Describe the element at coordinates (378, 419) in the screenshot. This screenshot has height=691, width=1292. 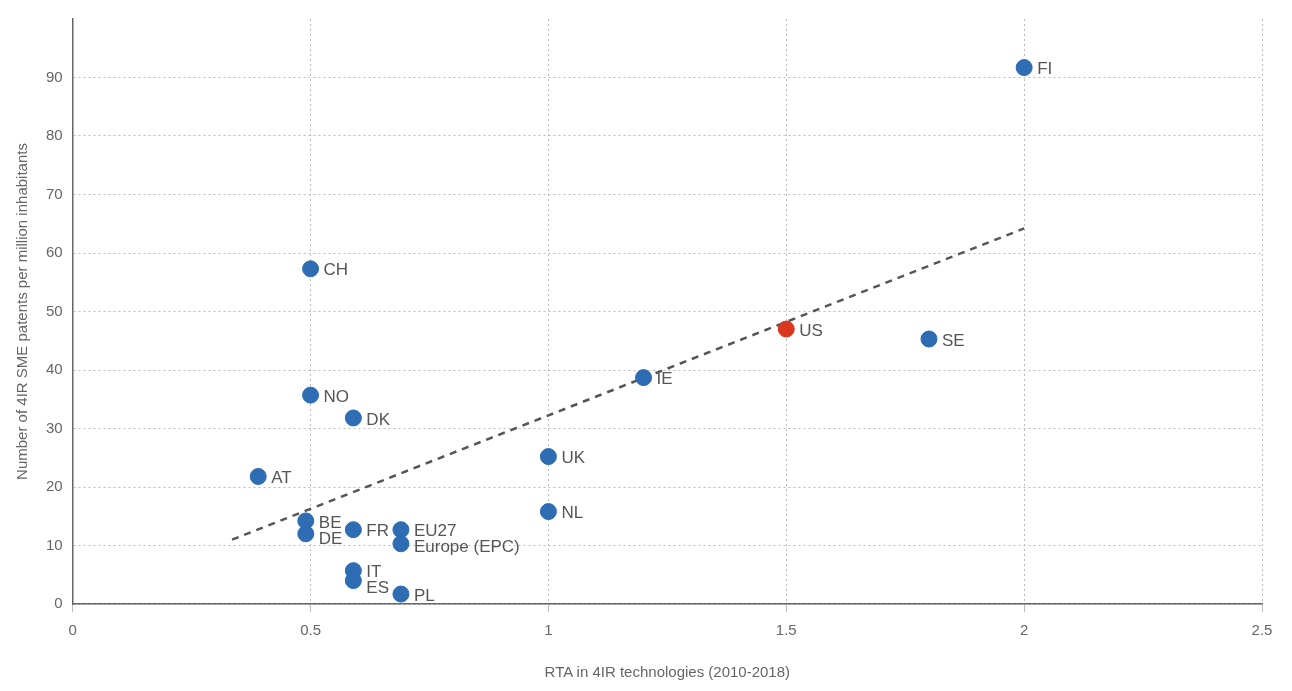
I see `annotation: DK` at that location.